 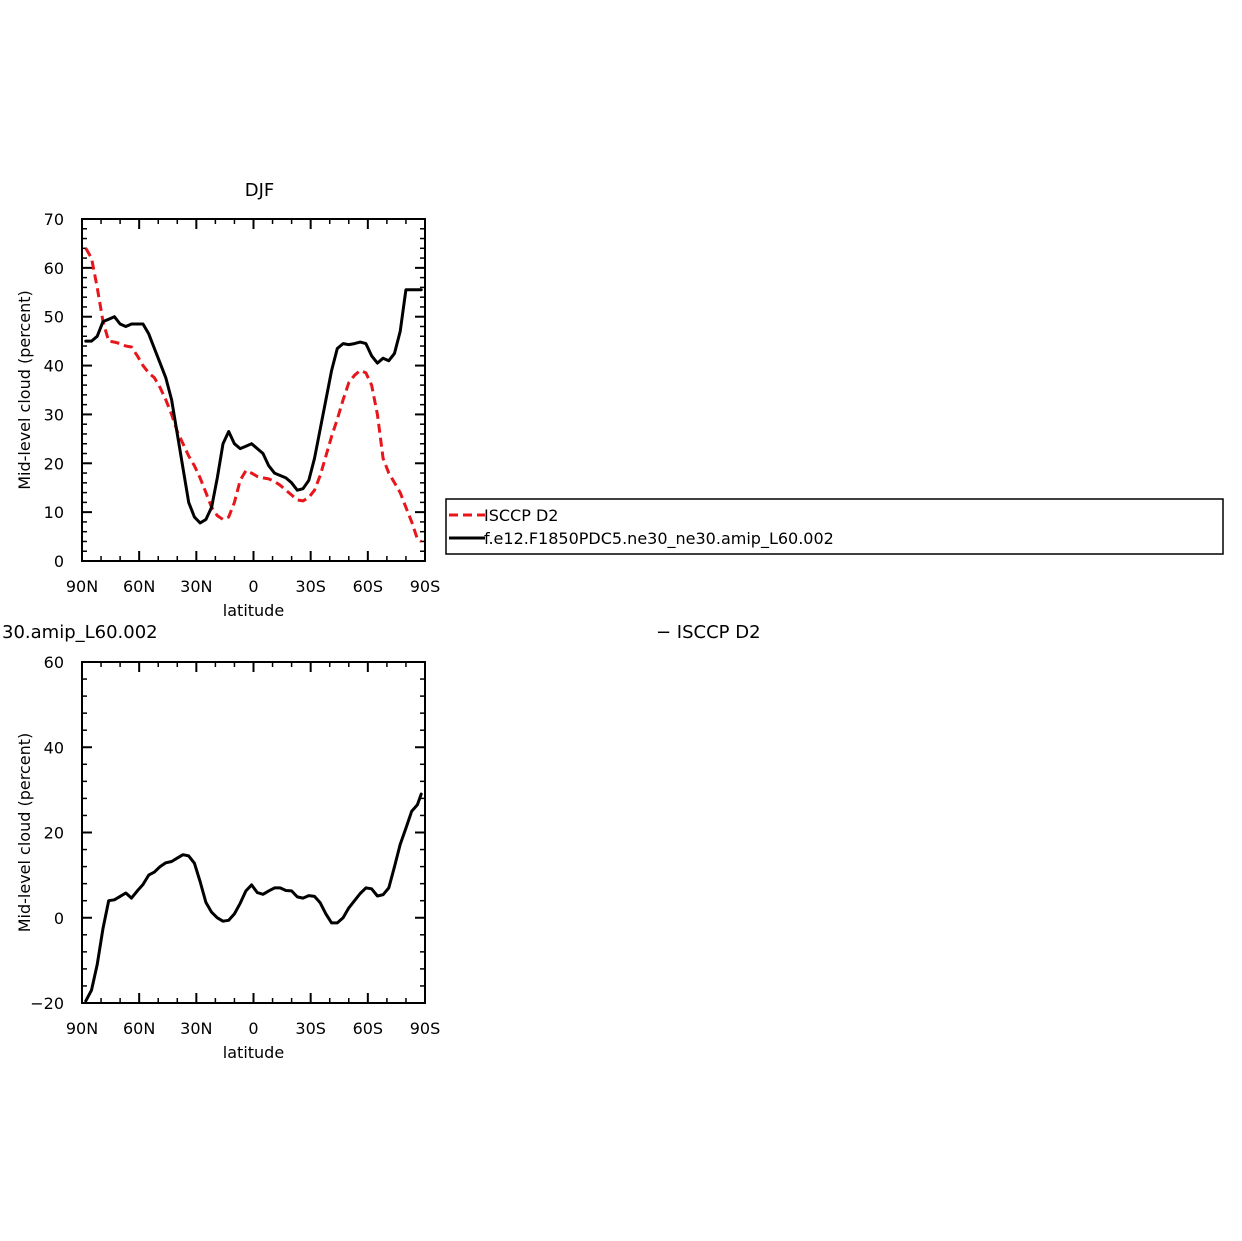 I want to click on legend-label-model: f.e12.F1850PDC5.ne30_ne30.amip_L60.002, so click(x=659, y=539).